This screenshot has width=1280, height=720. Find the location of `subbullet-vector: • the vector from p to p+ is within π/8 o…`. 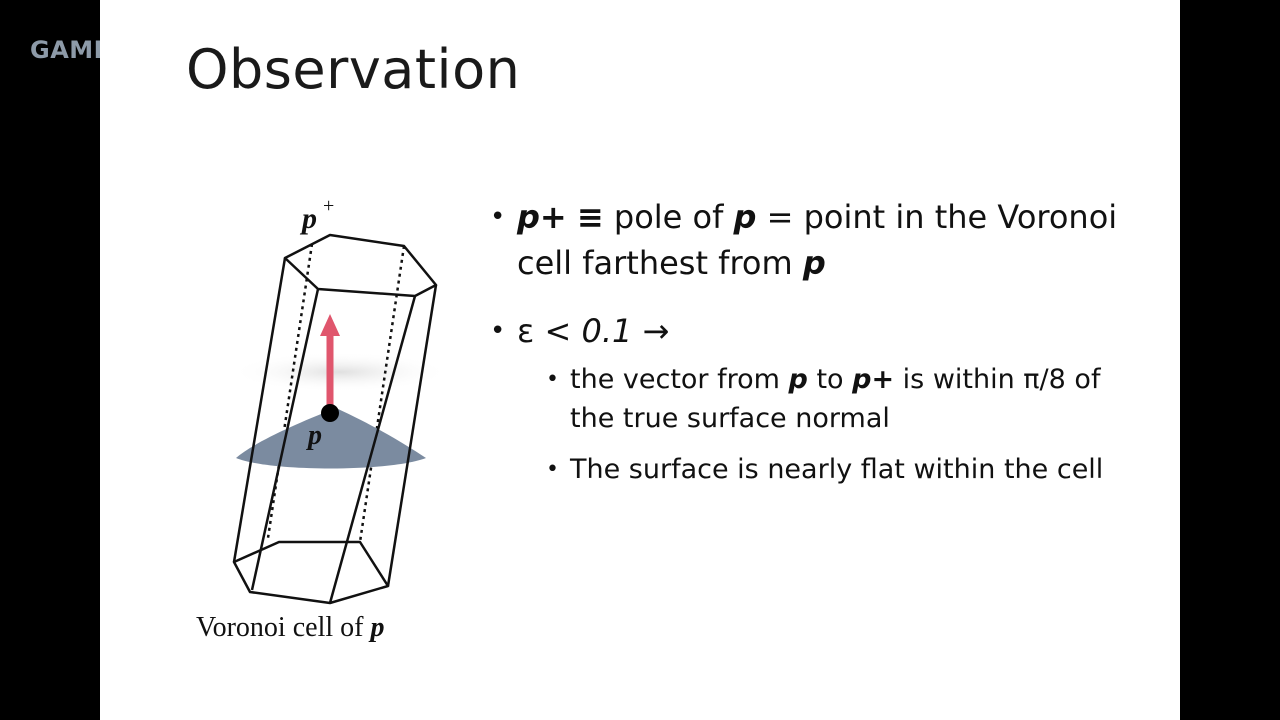

subbullet-vector: • the vector from p to p+ is within π/8 o… is located at coordinates (810, 399).